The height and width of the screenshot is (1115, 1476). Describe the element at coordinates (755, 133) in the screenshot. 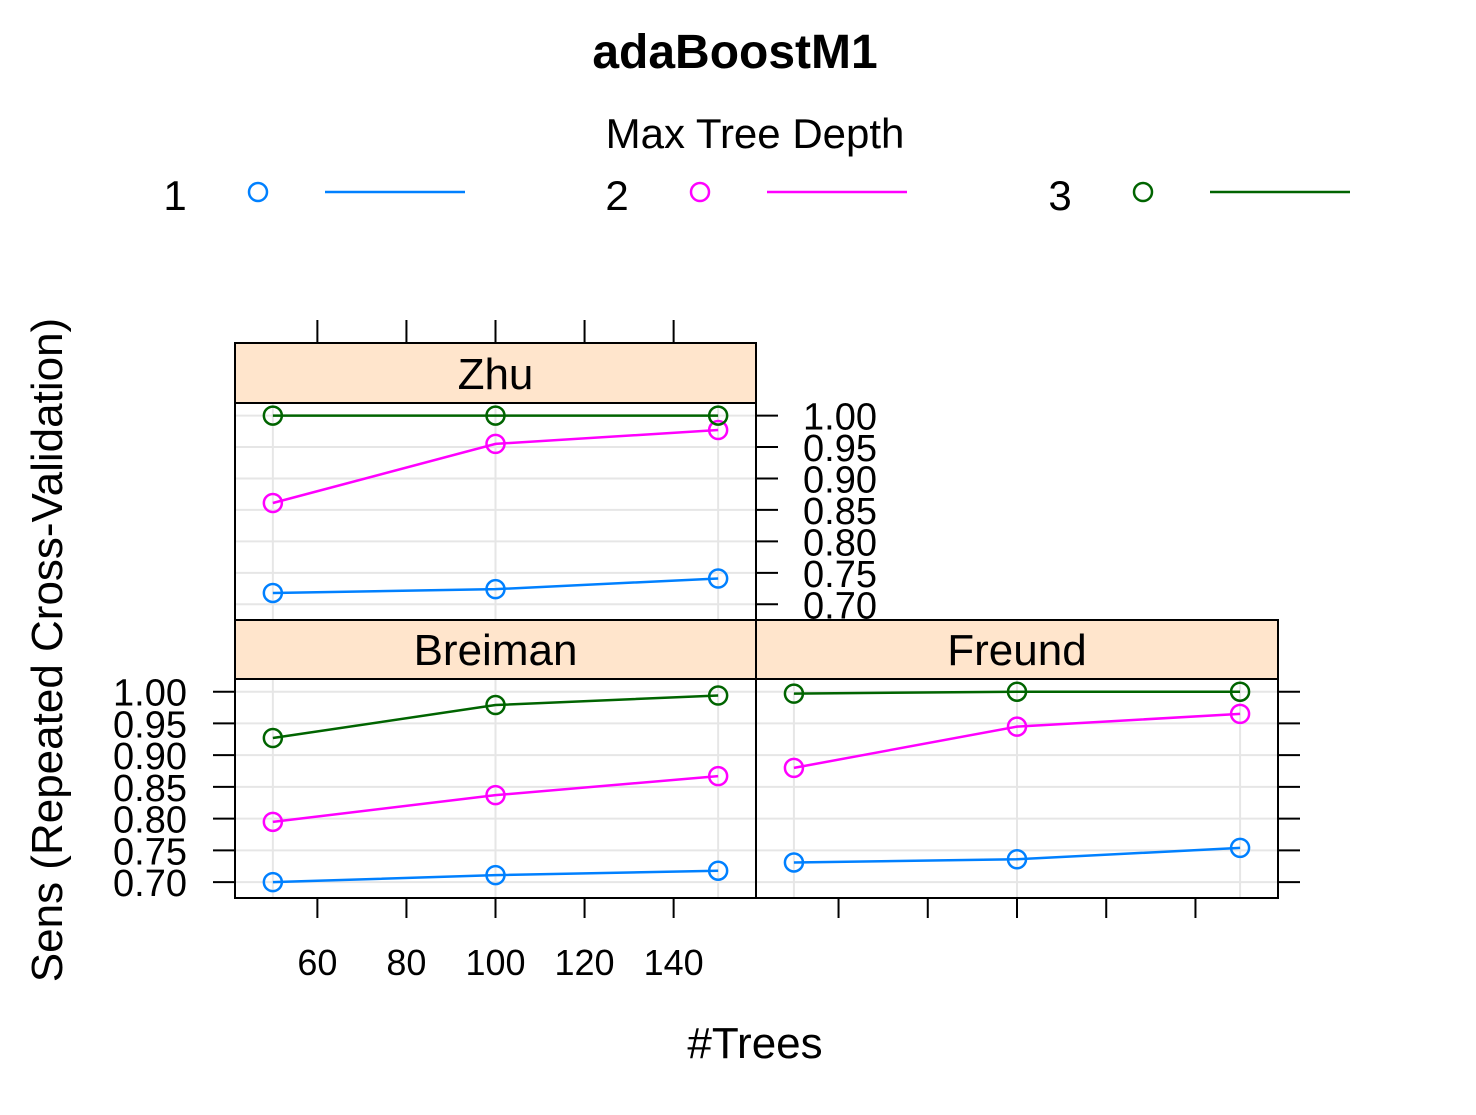

I see `legend-title: Max Tree Depth` at that location.